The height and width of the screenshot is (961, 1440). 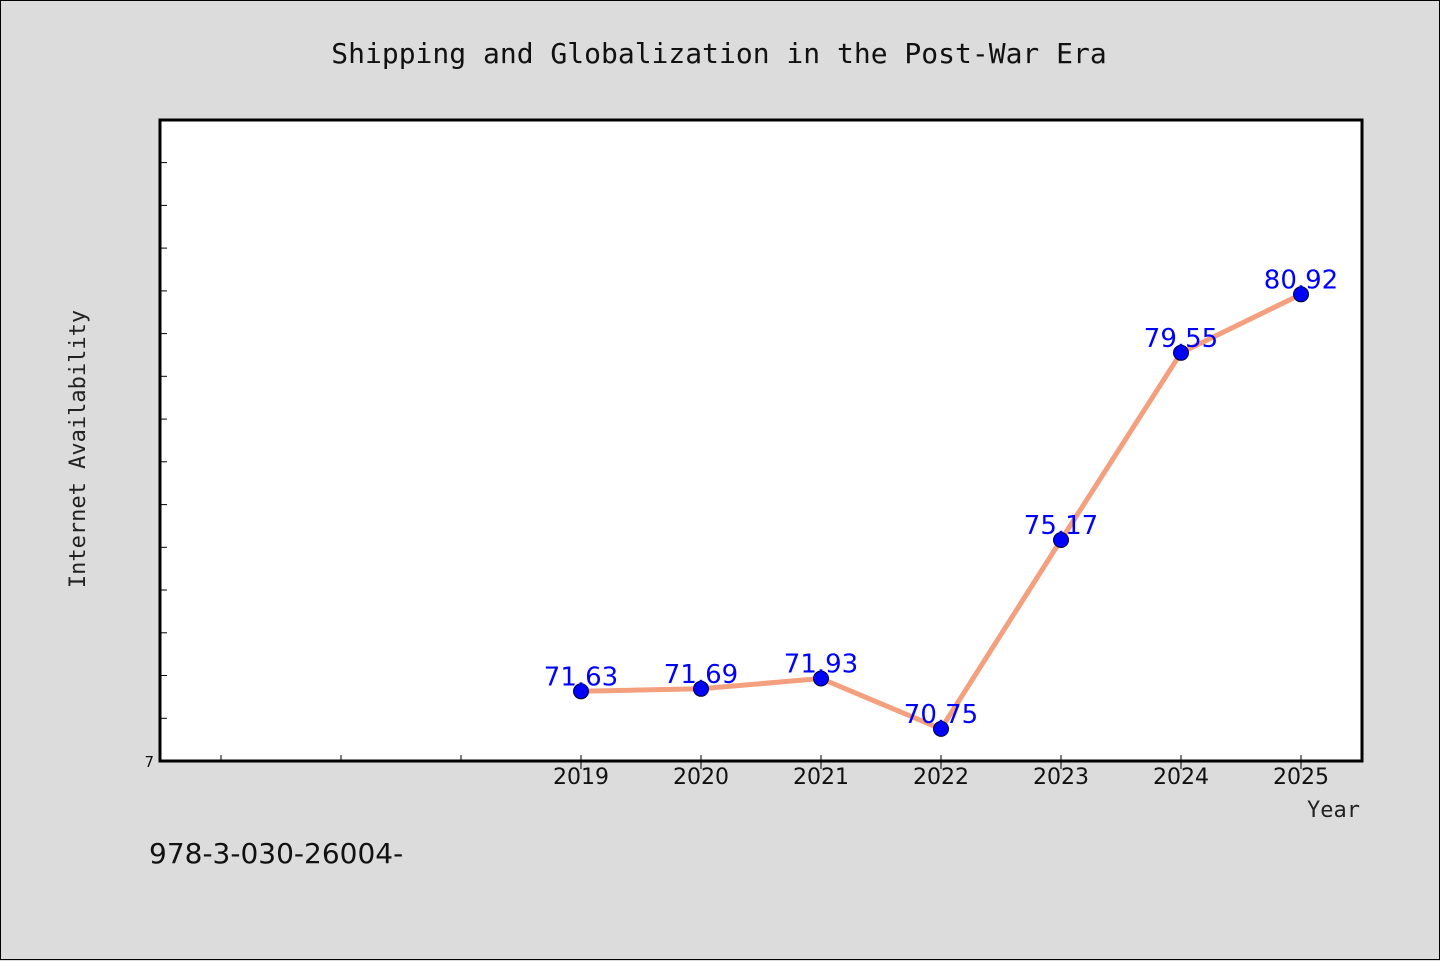 I want to click on x-tick-label: 2025, so click(x=1301, y=777).